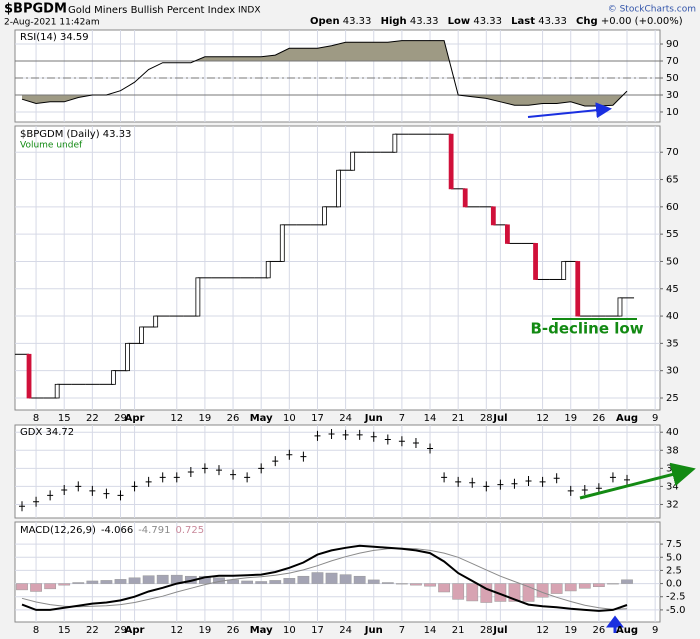  Describe the element at coordinates (176, 630) in the screenshot. I see `x-tick-label: 12` at that location.